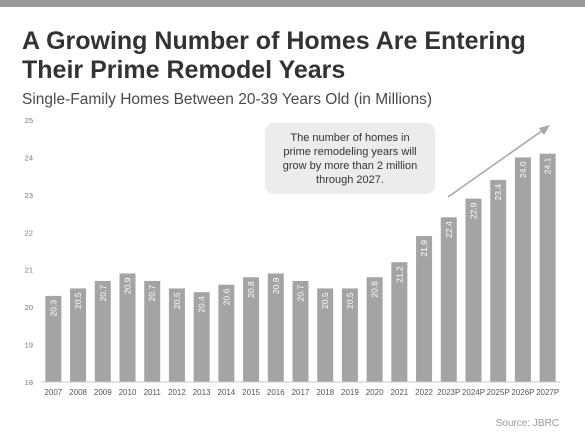 This screenshot has height=439, width=585. What do you see at coordinates (103, 392) in the screenshot?
I see `x-tick-label: 2009` at bounding box center [103, 392].